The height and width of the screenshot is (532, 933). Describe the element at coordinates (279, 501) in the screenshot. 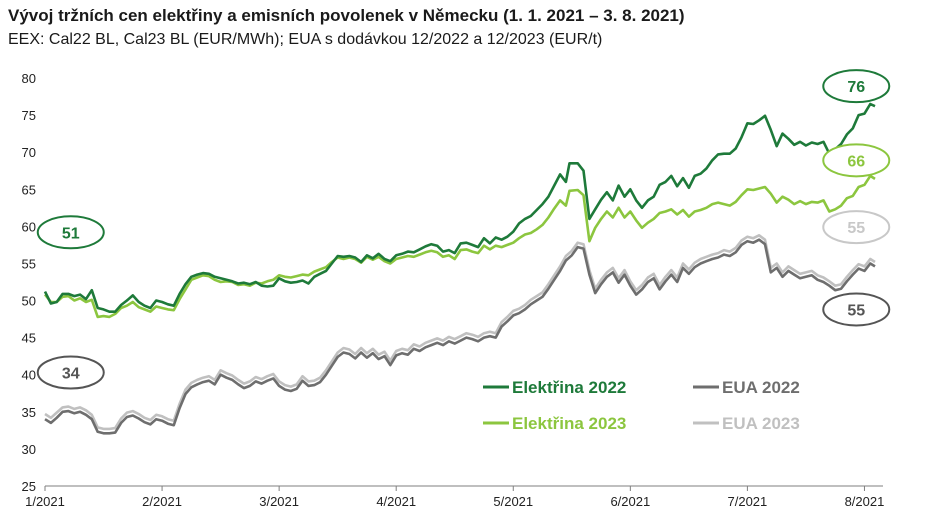

I see `x-tick-label: 3/2021` at that location.